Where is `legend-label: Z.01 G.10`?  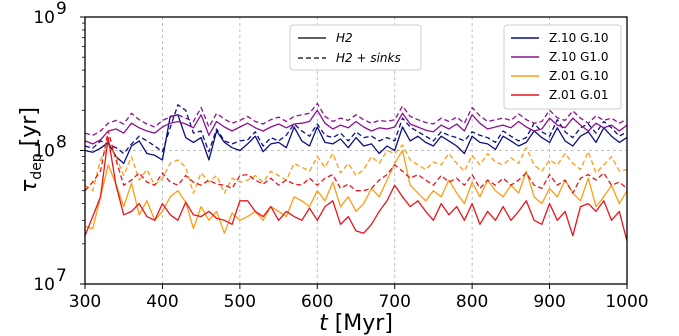 legend-label: Z.01 G.10 is located at coordinates (579, 76).